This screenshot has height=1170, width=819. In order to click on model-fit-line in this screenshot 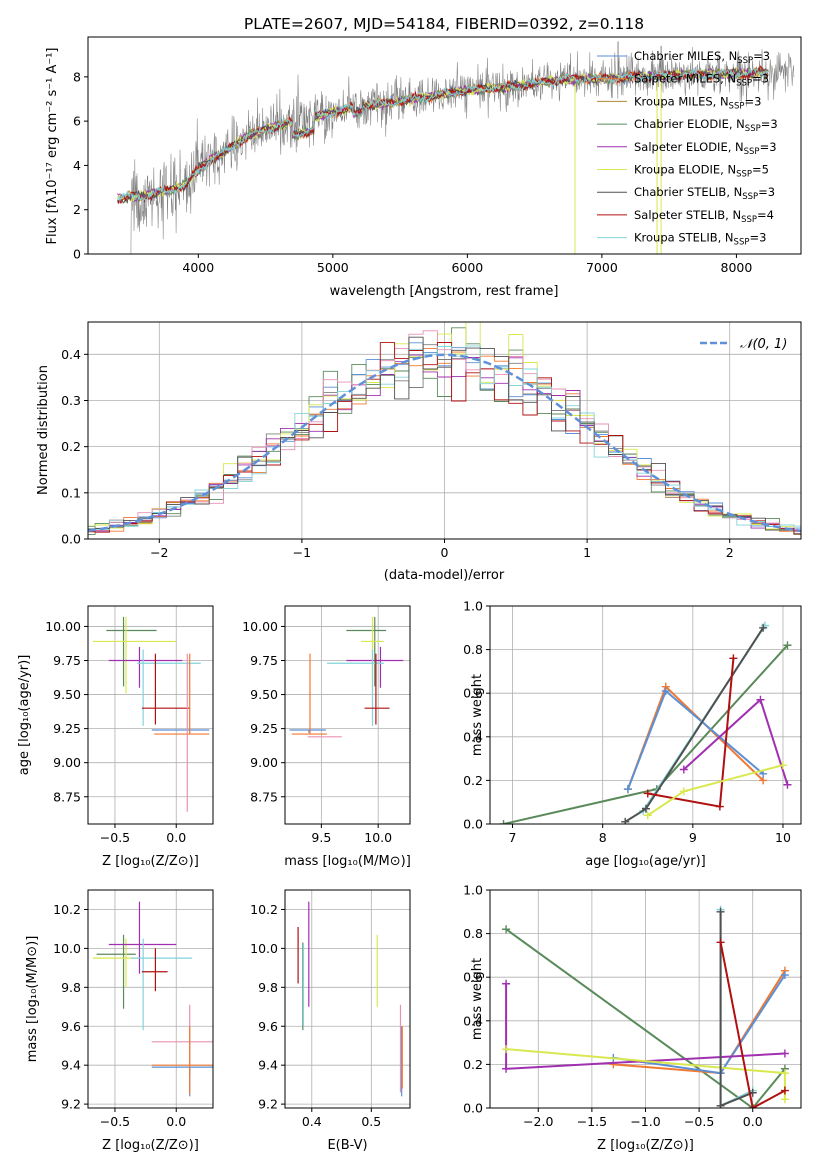, I will do `click(443, 134)`.